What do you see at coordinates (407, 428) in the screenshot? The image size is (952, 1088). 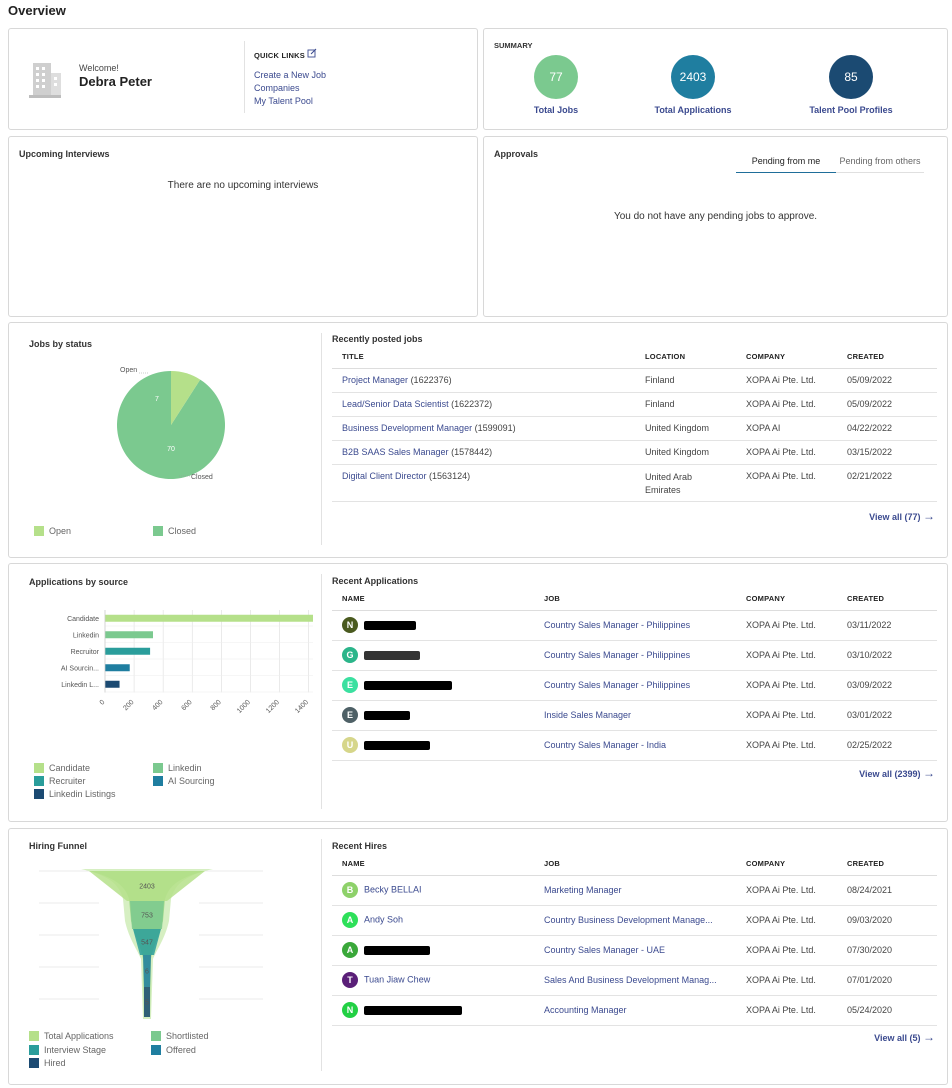 I see `job-title-link: Business Development Manager` at bounding box center [407, 428].